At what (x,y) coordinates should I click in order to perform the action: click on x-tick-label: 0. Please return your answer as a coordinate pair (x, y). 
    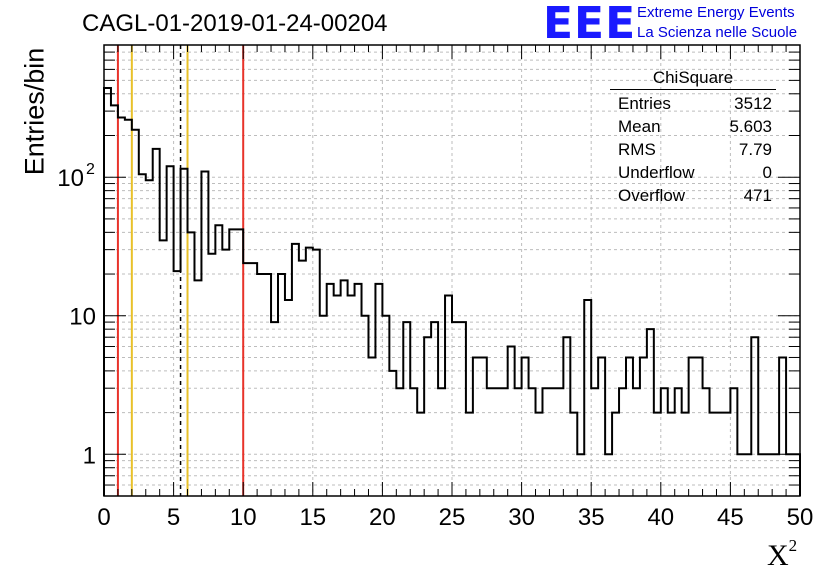
    Looking at the image, I should click on (103, 517).